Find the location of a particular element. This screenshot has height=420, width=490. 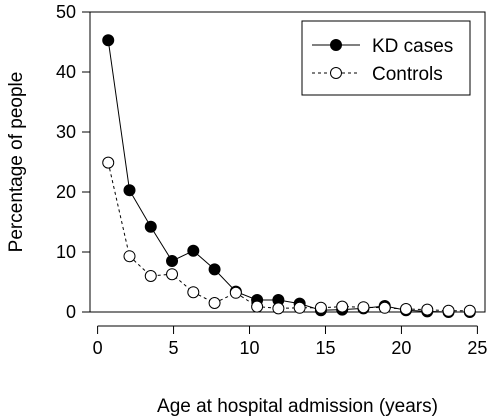

legend: KD cases Controls is located at coordinates (386, 58).